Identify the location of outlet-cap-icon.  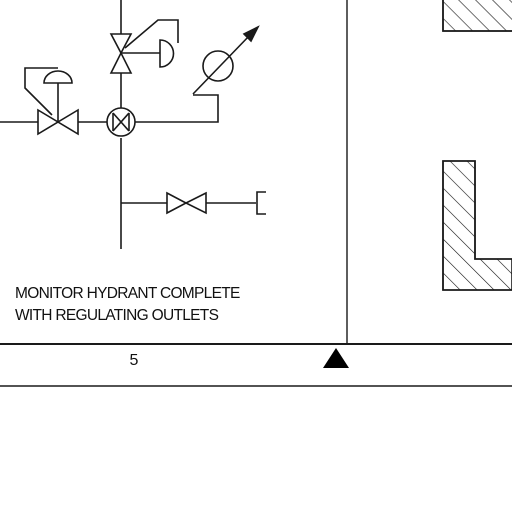
(261, 203).